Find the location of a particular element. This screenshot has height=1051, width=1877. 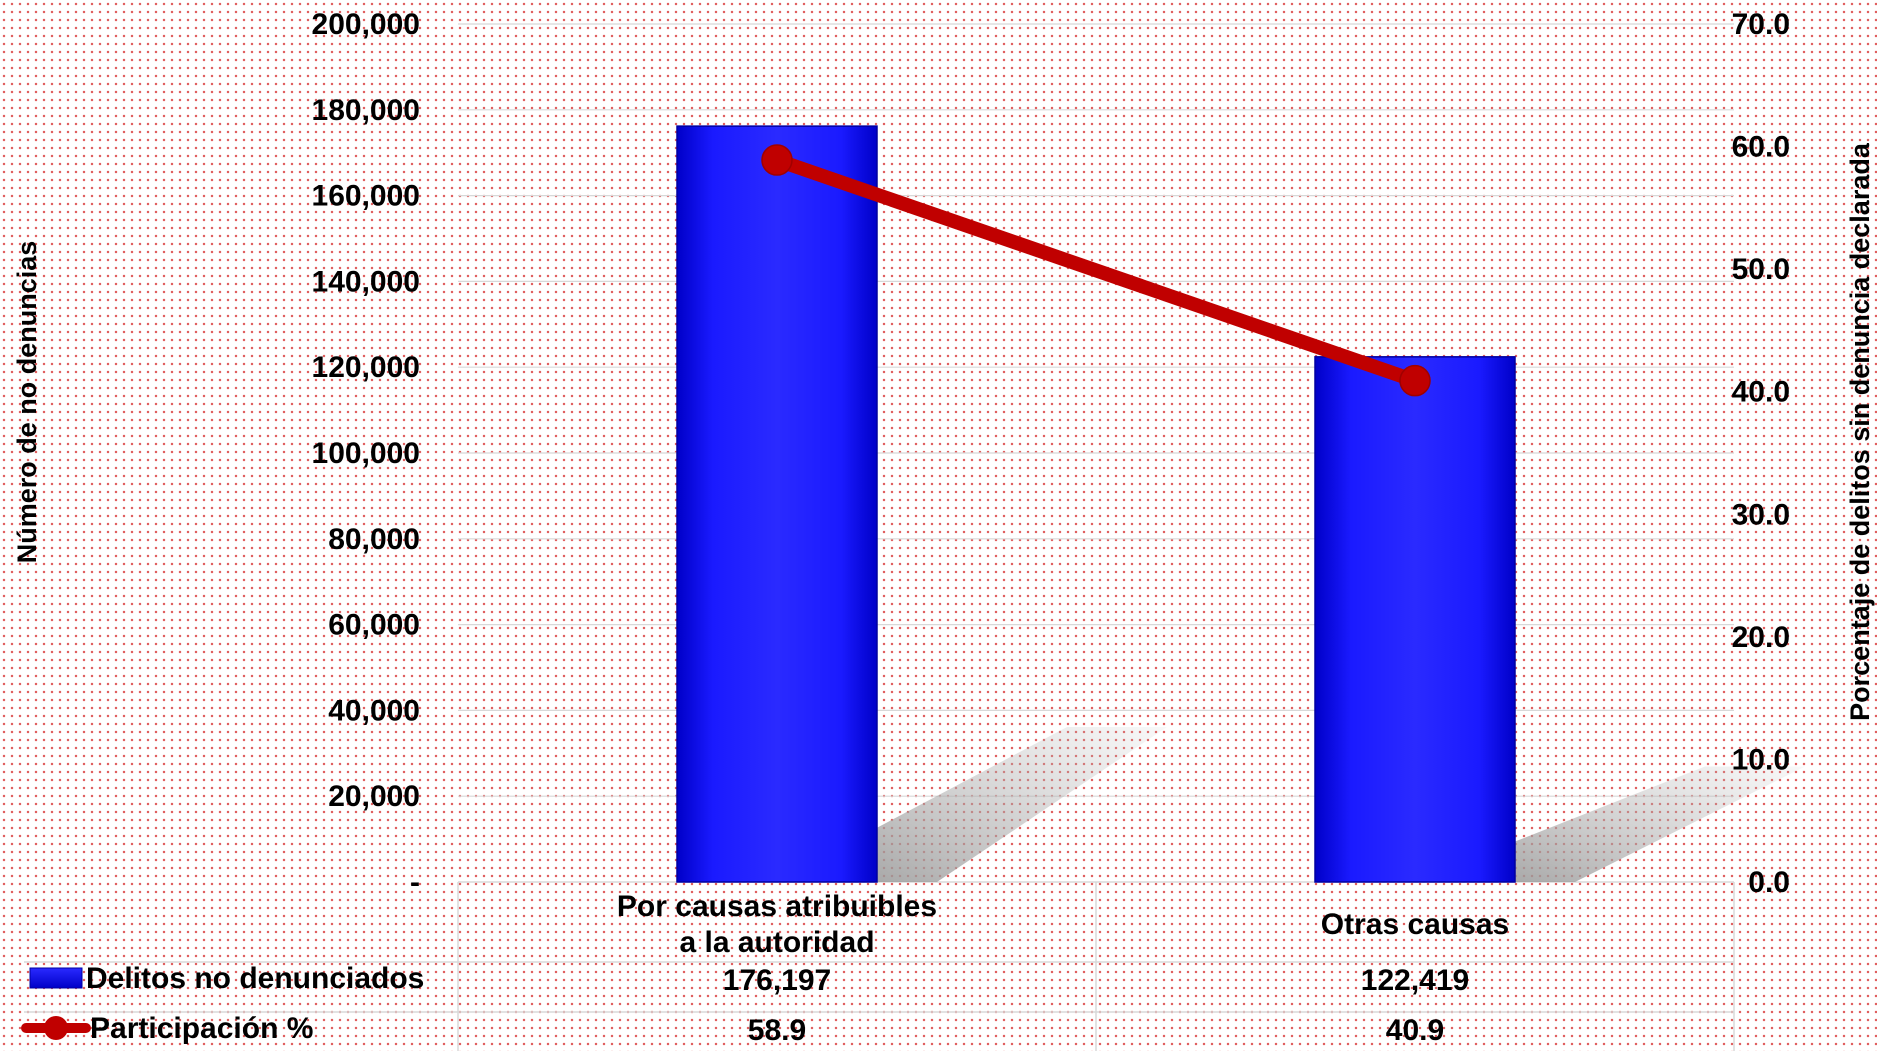

category-label-line: a la autoridad is located at coordinates (776, 942).